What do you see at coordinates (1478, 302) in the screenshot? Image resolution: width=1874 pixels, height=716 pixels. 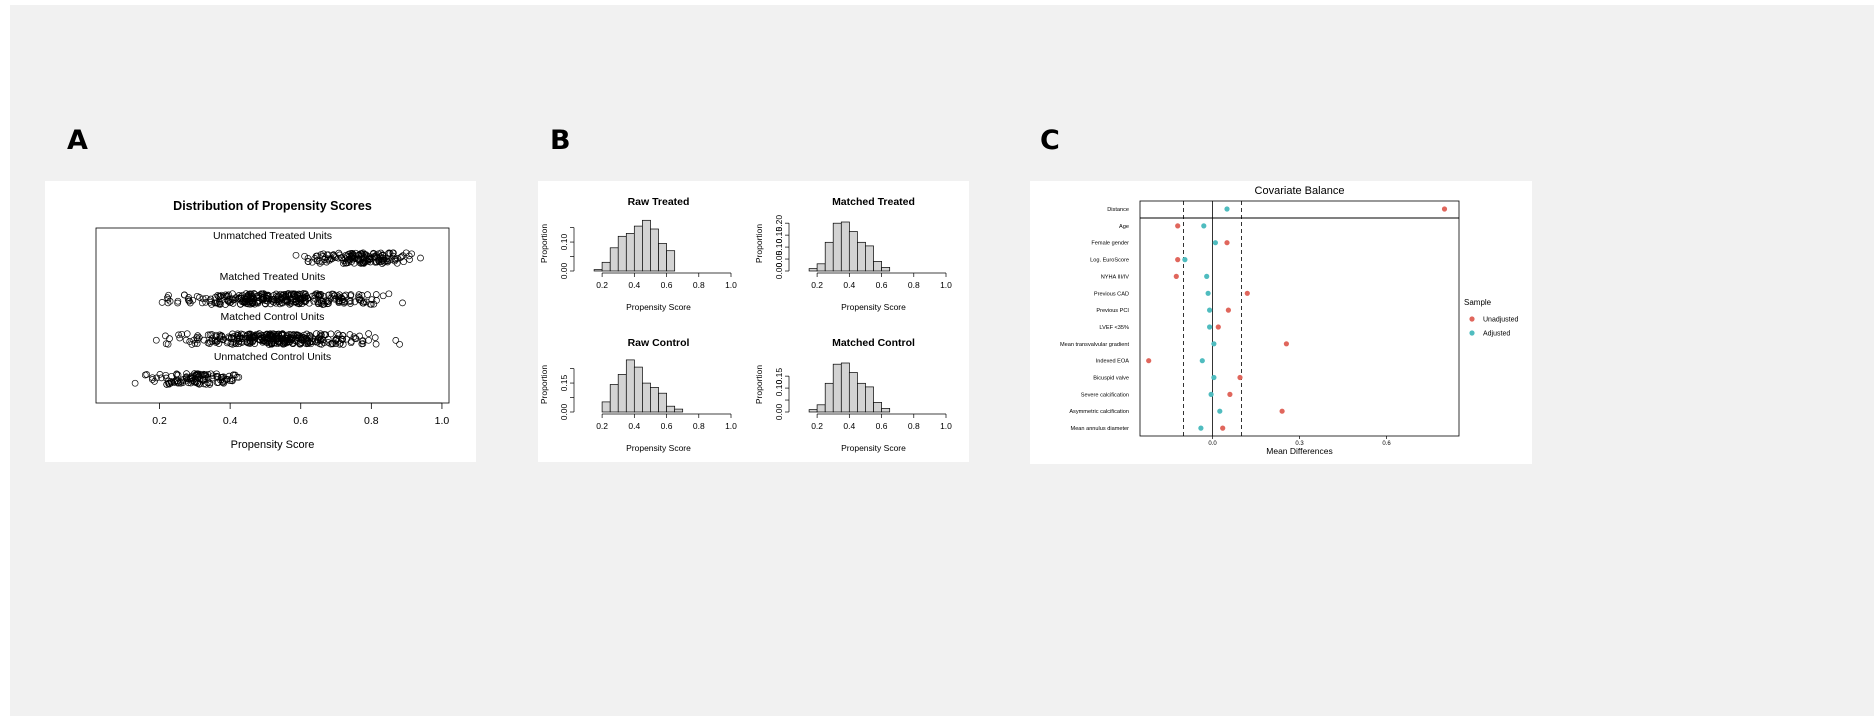 I see `legend-title: Sample` at bounding box center [1478, 302].